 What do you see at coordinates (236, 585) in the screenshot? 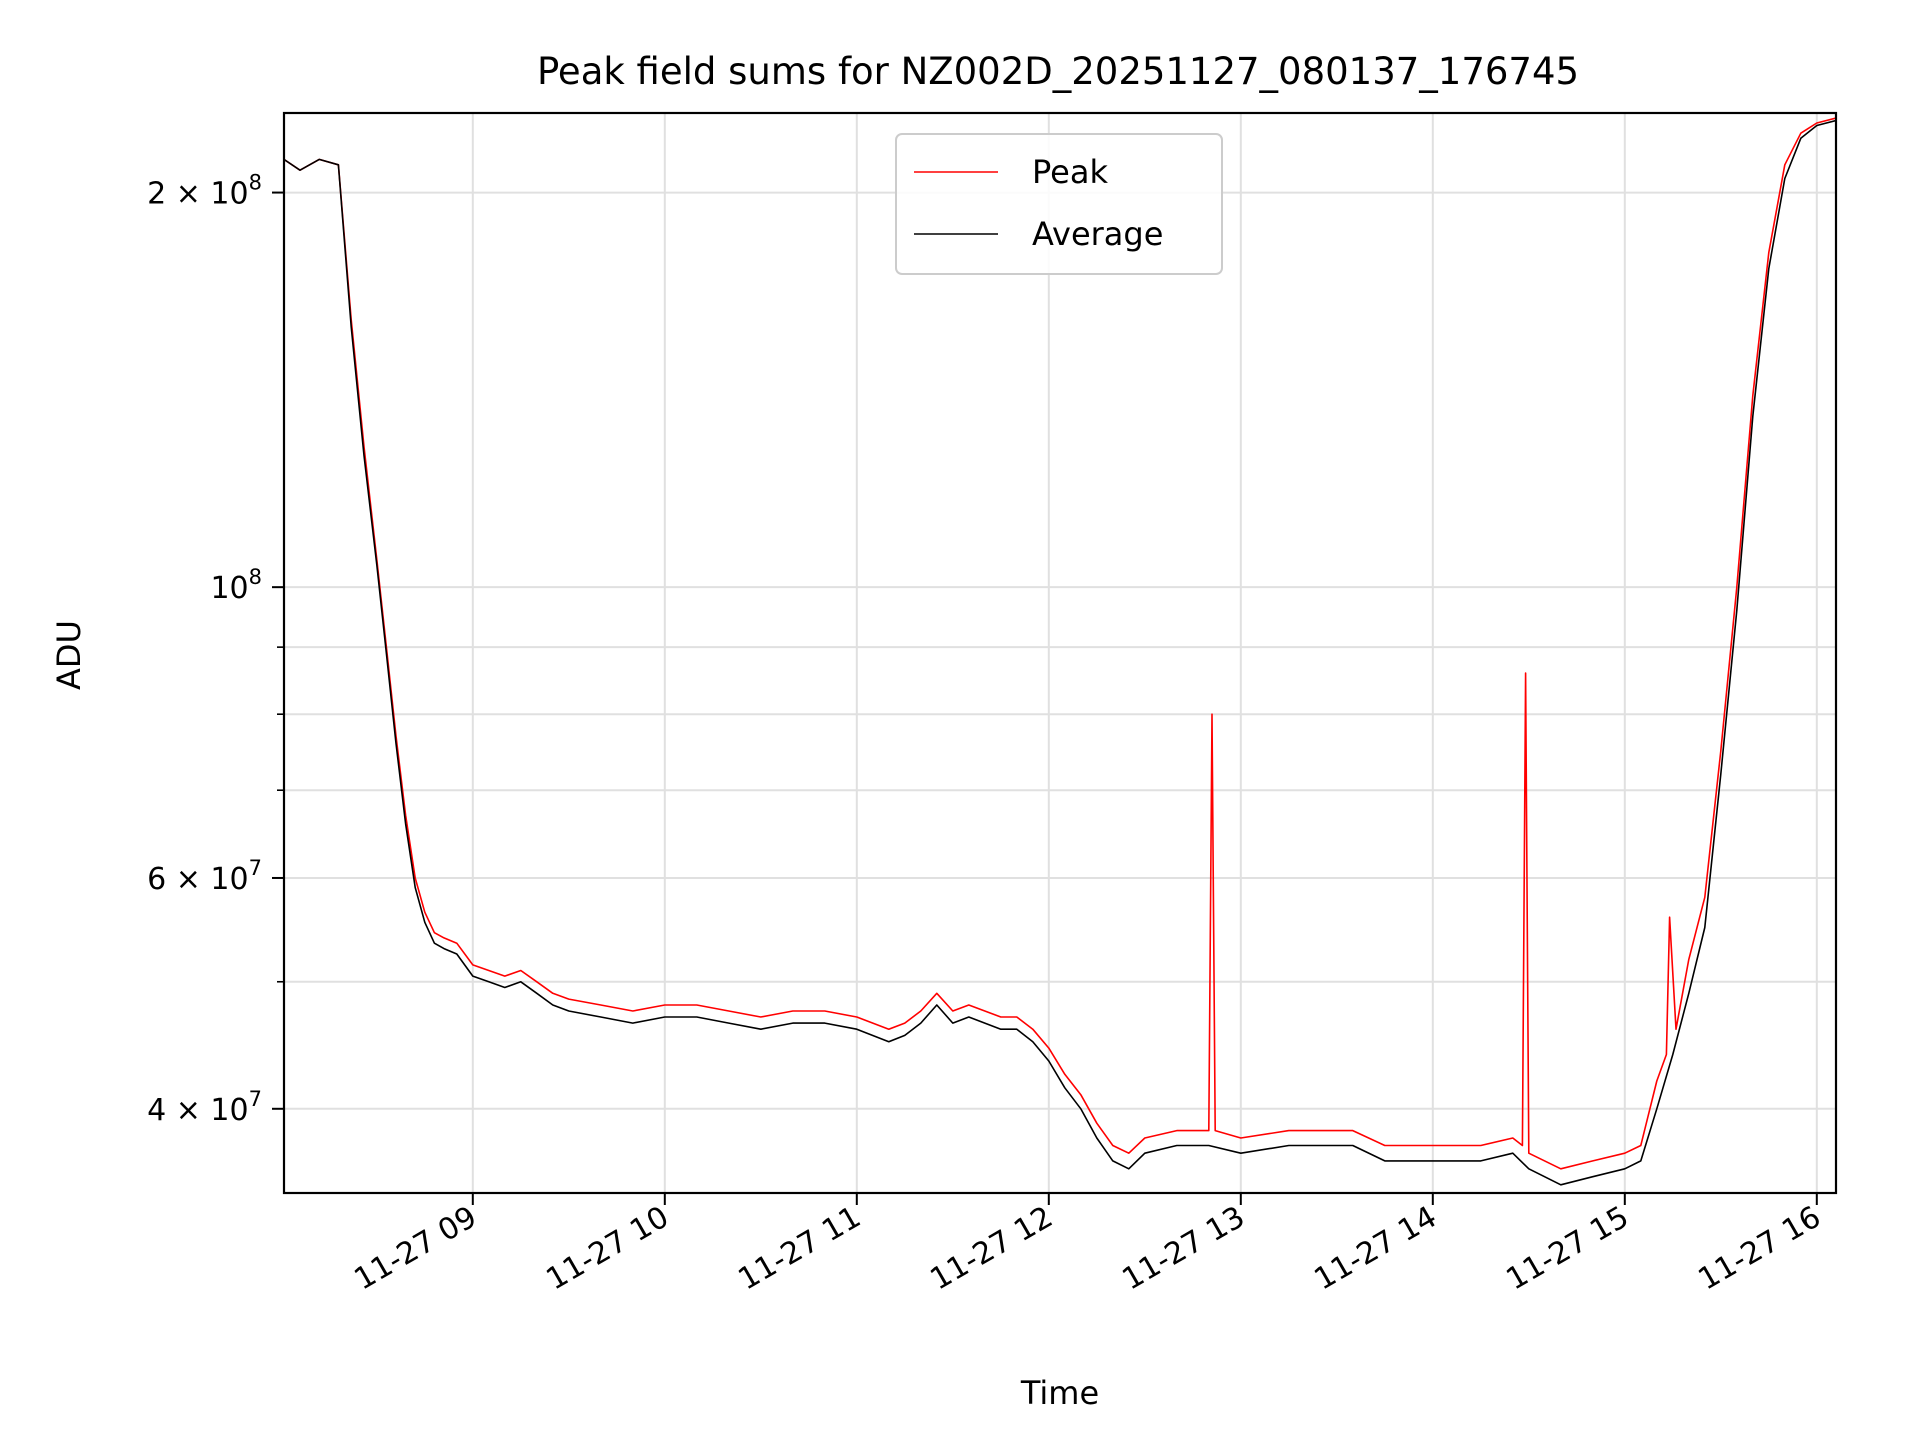
I see `y-tick-label: 108` at bounding box center [236, 585].